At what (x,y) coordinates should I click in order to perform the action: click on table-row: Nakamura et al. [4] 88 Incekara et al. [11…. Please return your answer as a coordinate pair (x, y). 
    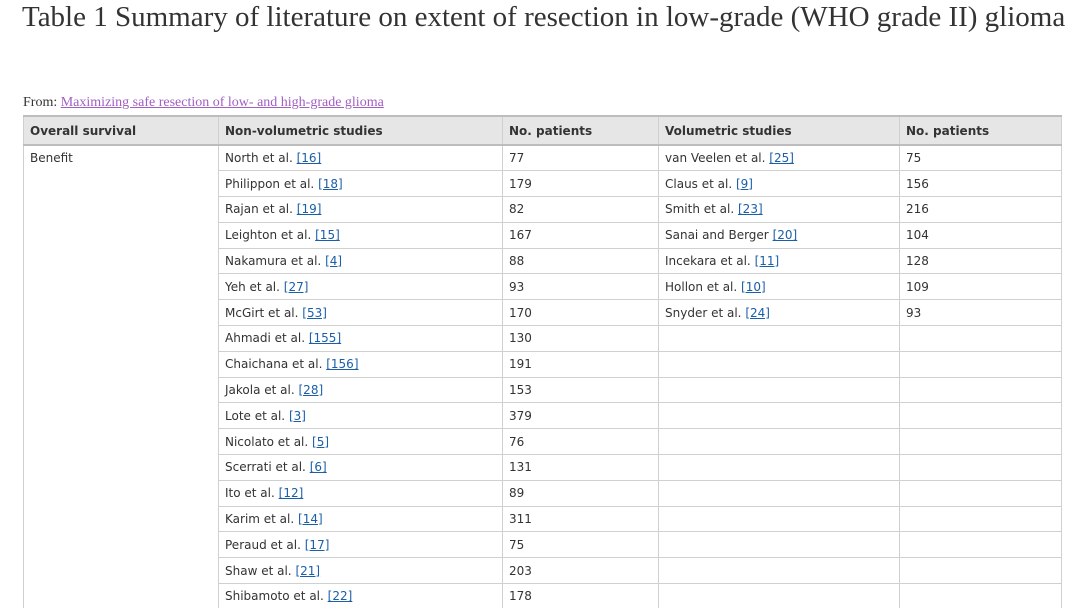
    Looking at the image, I should click on (543, 261).